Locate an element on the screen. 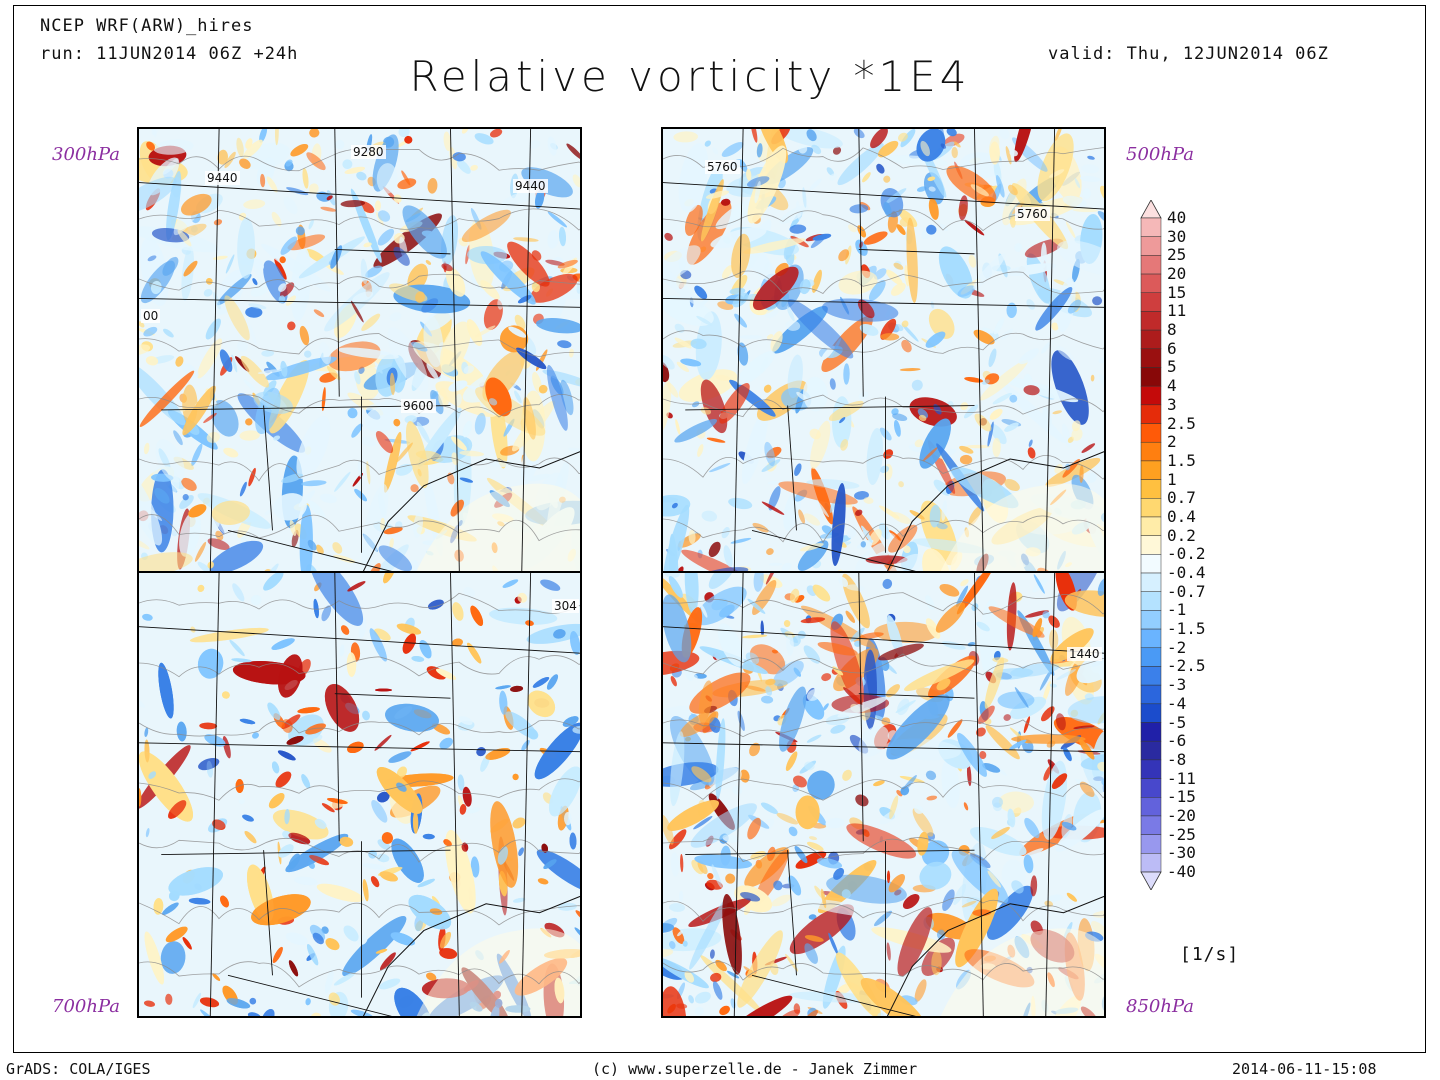  run-info: run: 11JUN2014 06Z +24h is located at coordinates (169, 54).